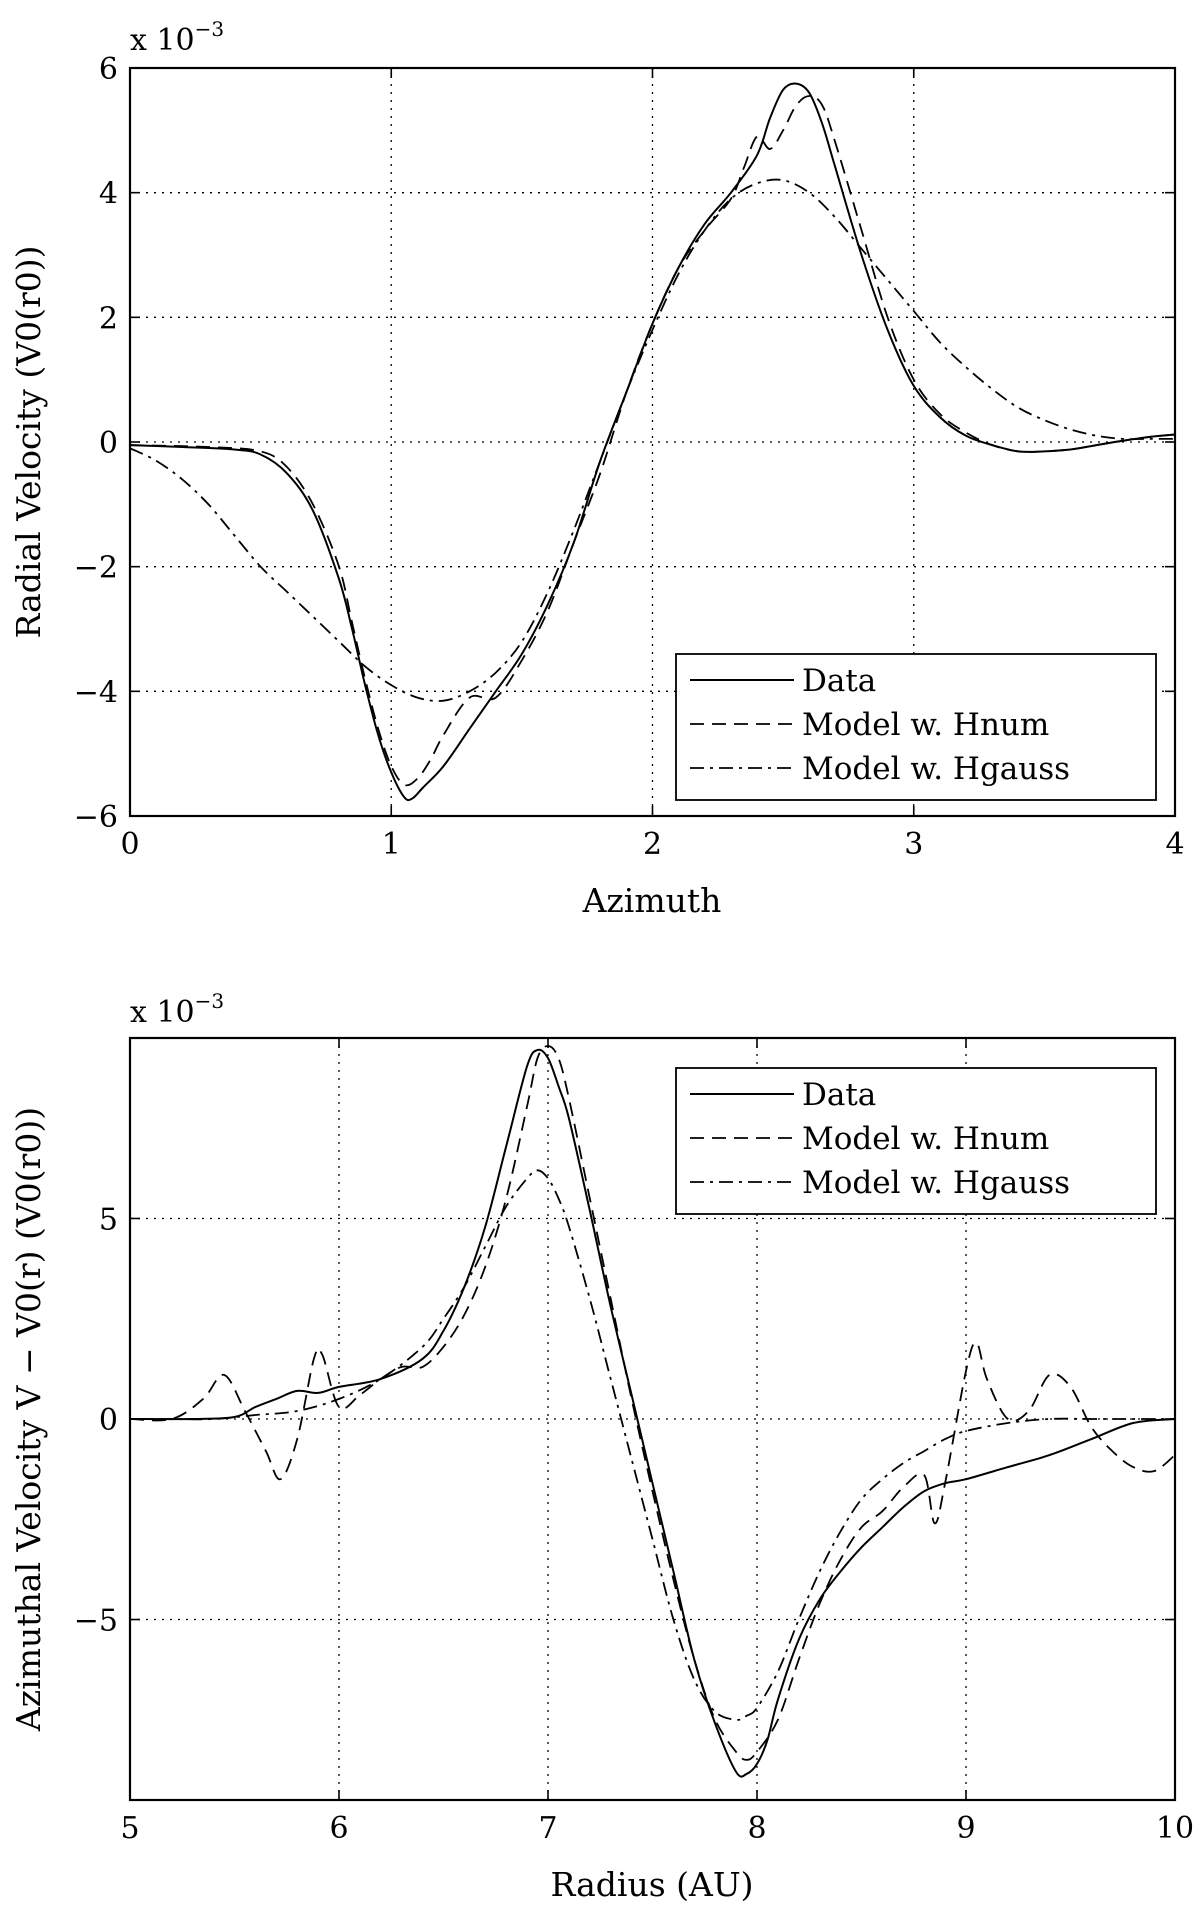 This screenshot has width=1200, height=1914. I want to click on x-tick-label: 6, so click(338, 1828).